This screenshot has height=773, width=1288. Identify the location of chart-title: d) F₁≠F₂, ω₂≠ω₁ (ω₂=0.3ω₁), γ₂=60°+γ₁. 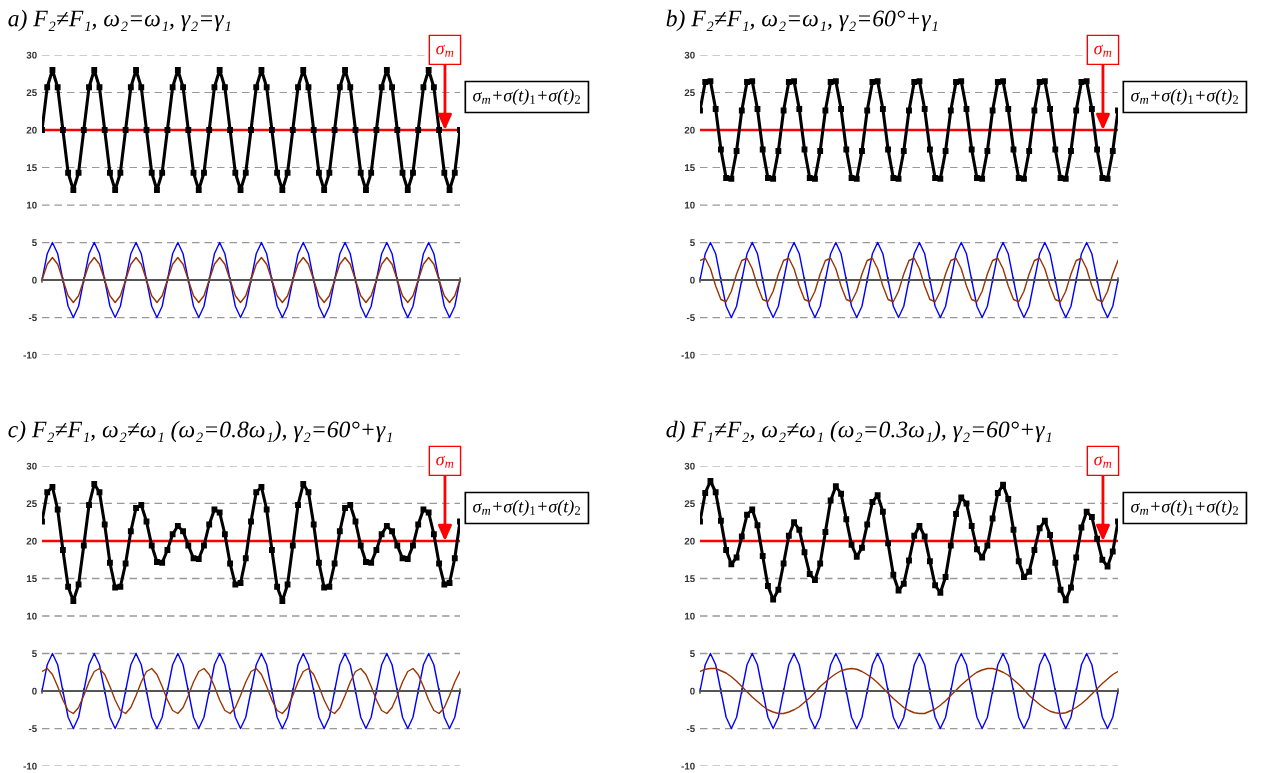
(859, 431).